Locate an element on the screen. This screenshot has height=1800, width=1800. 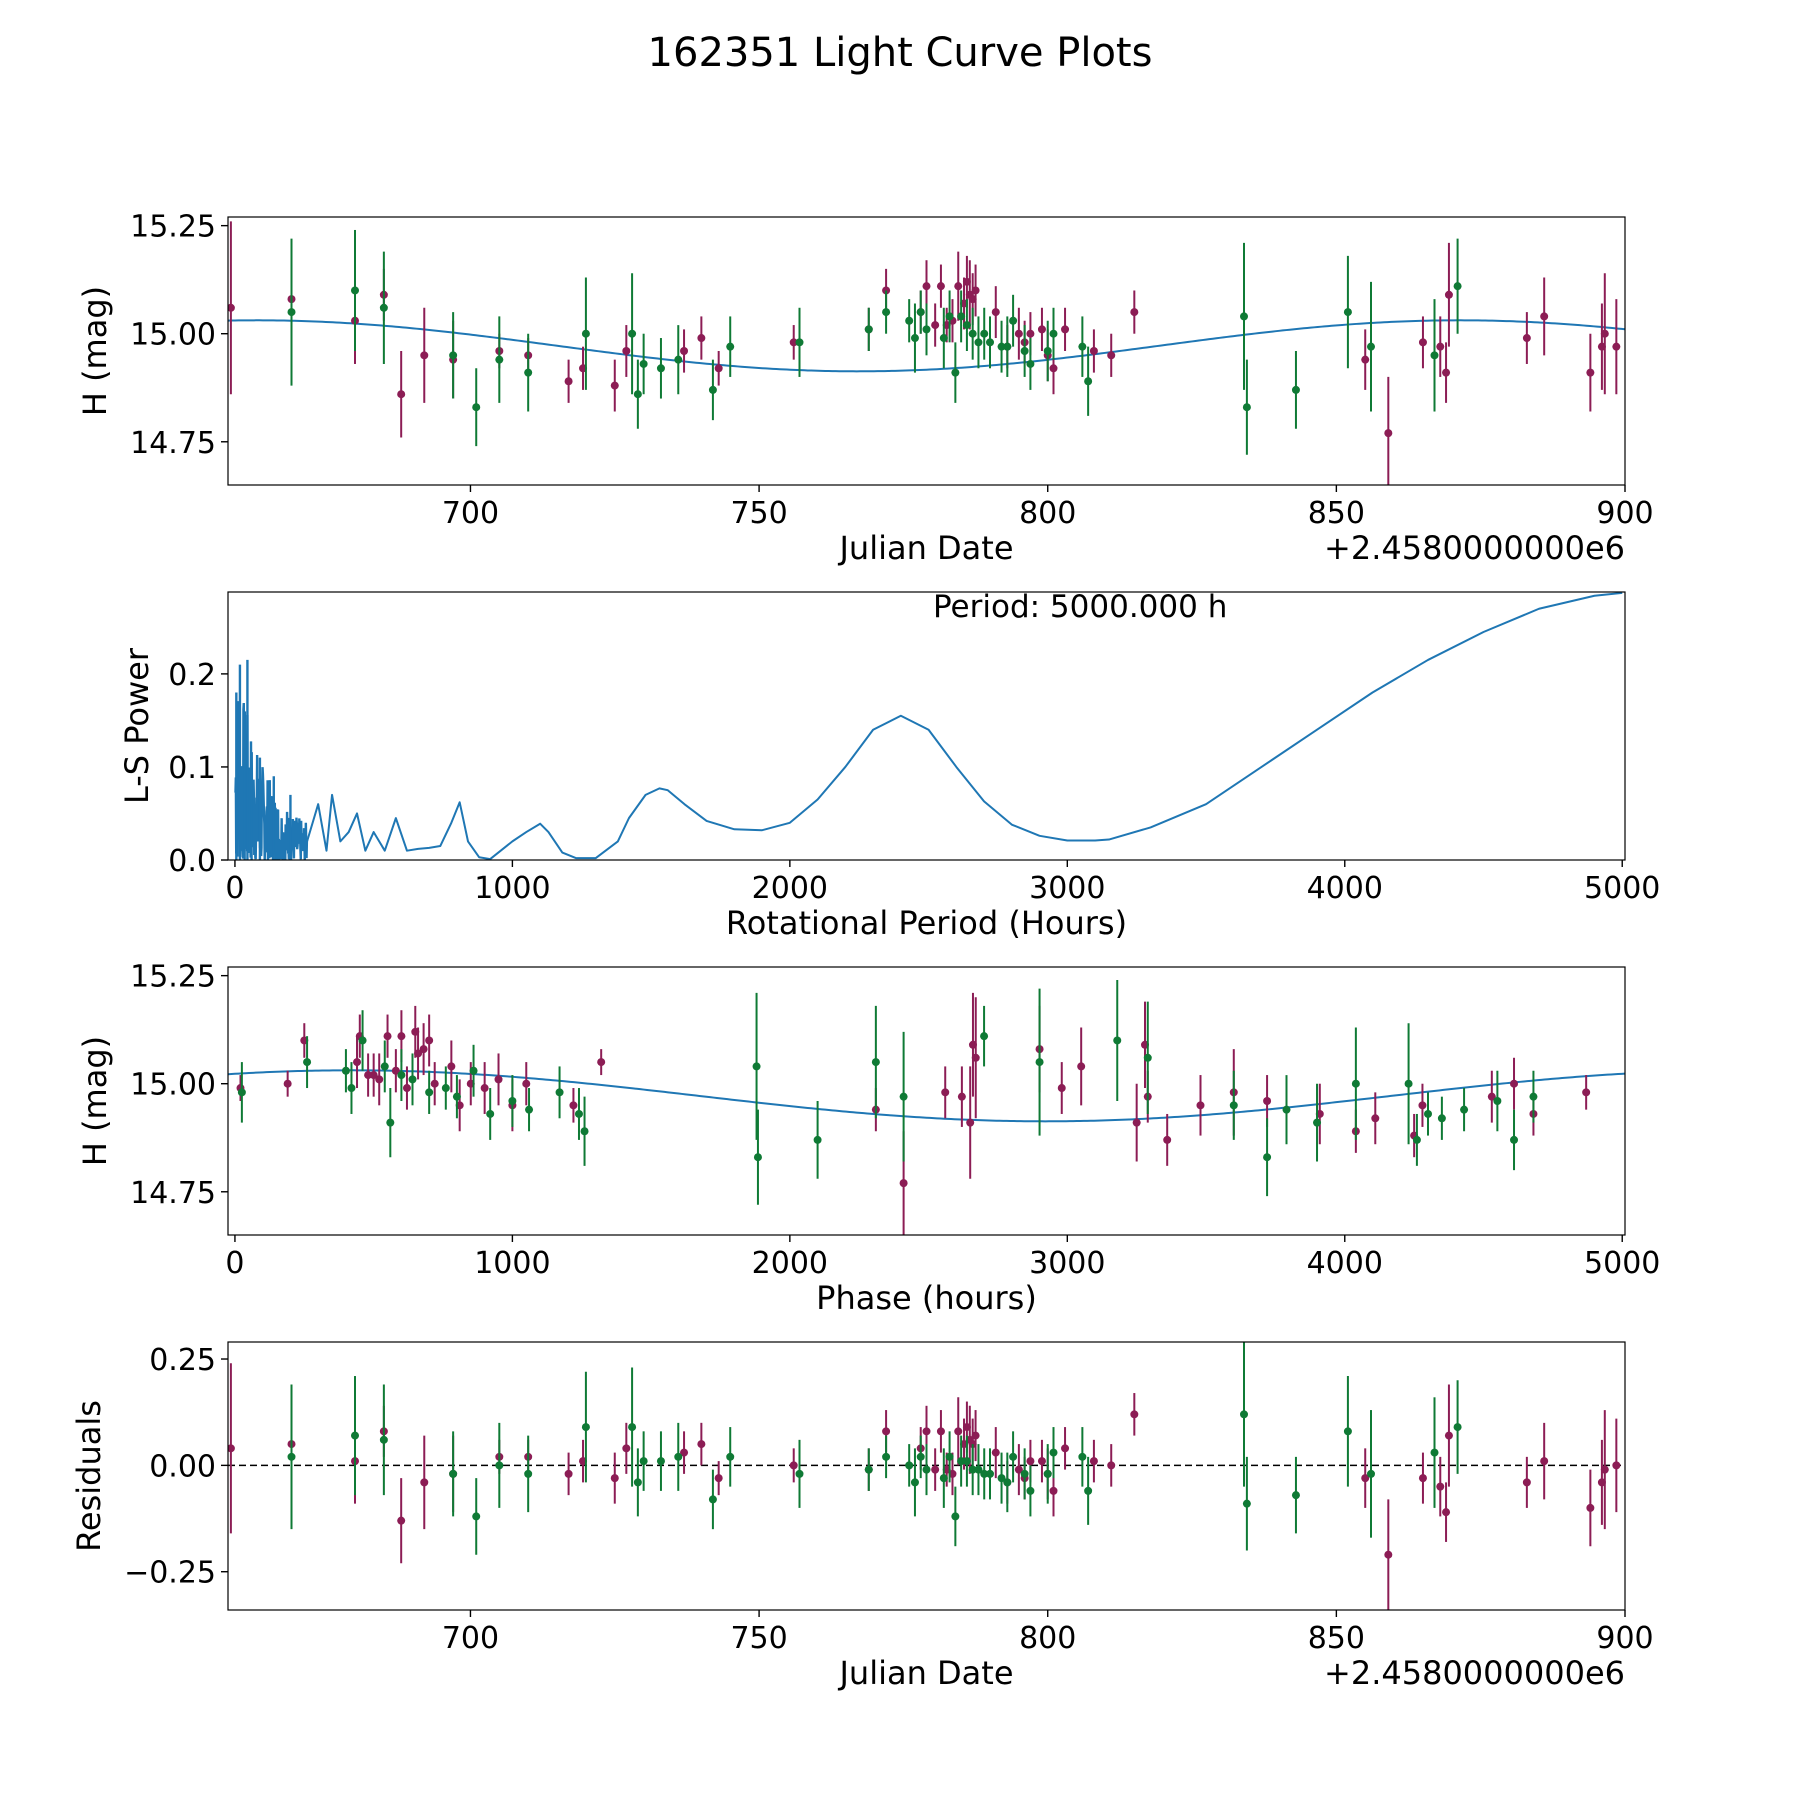
residuals-plot-area is located at coordinates (926, 1476).